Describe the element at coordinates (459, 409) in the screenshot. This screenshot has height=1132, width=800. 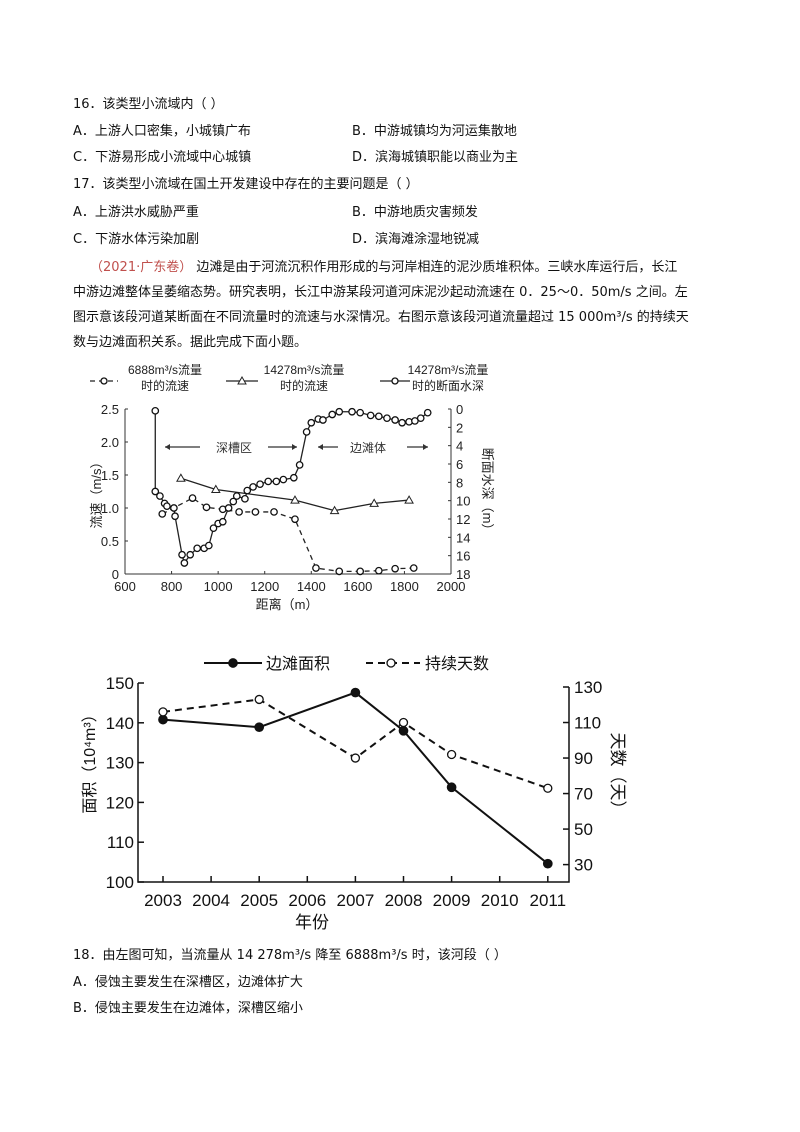
I see `y2-tick-label: 0` at that location.